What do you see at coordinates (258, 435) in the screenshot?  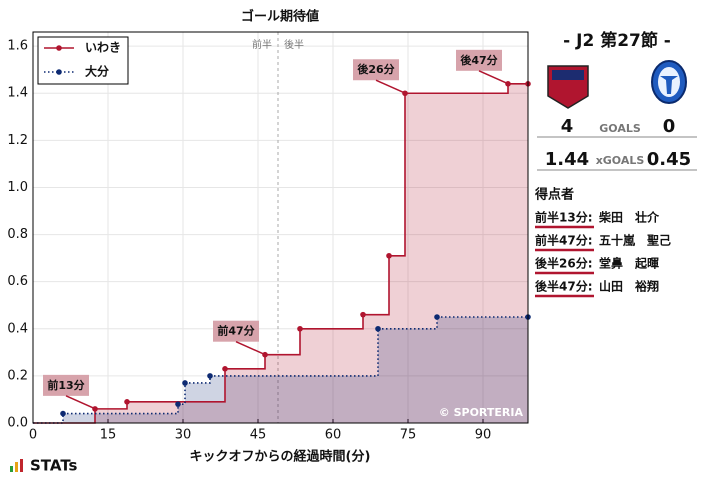 I see `x-tick-label: 45` at bounding box center [258, 435].